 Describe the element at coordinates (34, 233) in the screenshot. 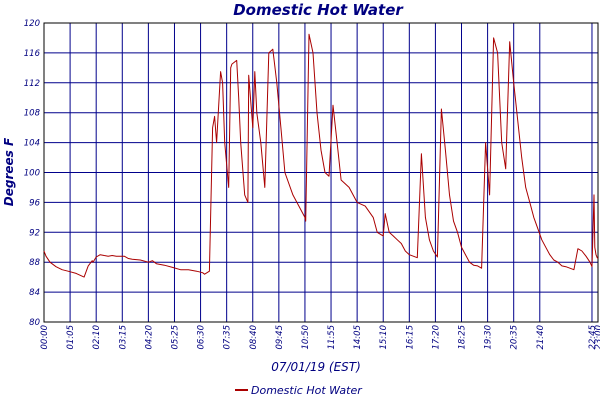

I see `y-tick-label: 92` at that location.